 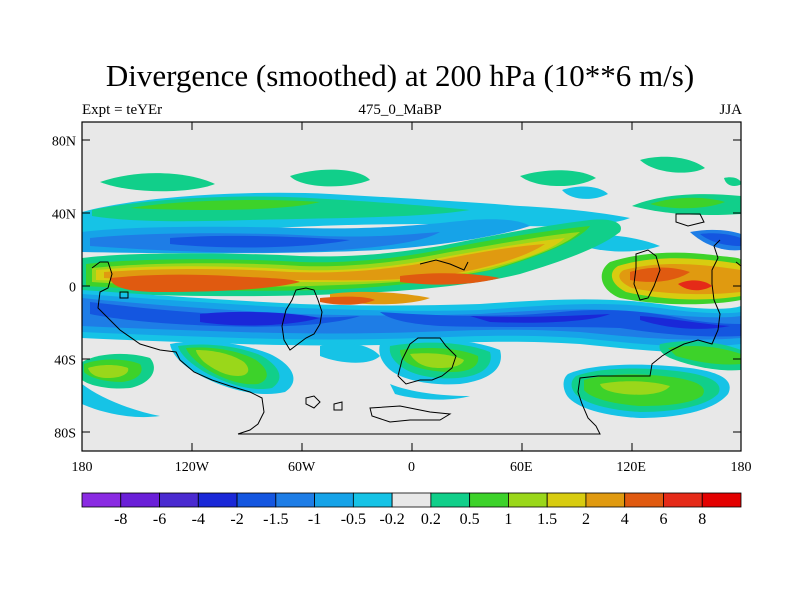 I want to click on y-tick-label: 80N, so click(x=64, y=141).